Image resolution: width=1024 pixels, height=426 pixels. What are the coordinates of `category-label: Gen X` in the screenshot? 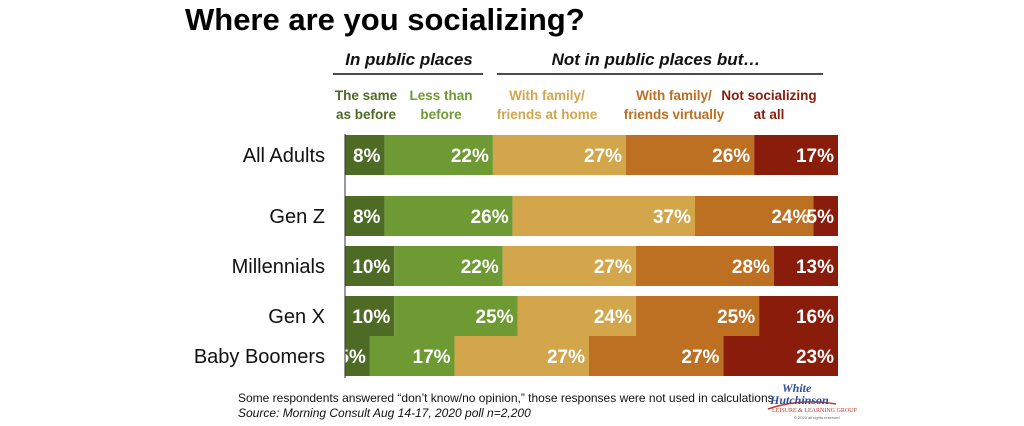 It's located at (296, 317).